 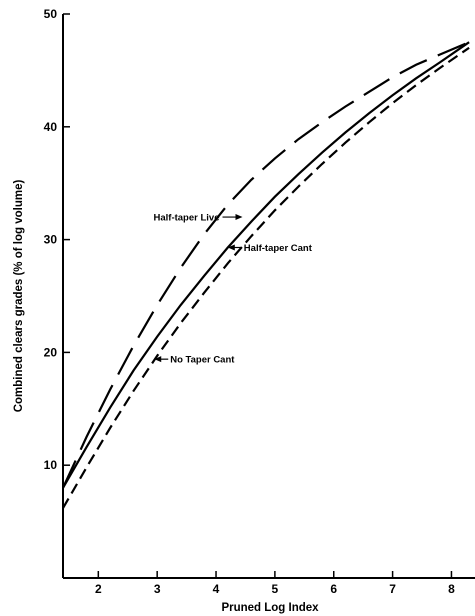 I want to click on x-tick-label: 7, so click(x=392, y=589).